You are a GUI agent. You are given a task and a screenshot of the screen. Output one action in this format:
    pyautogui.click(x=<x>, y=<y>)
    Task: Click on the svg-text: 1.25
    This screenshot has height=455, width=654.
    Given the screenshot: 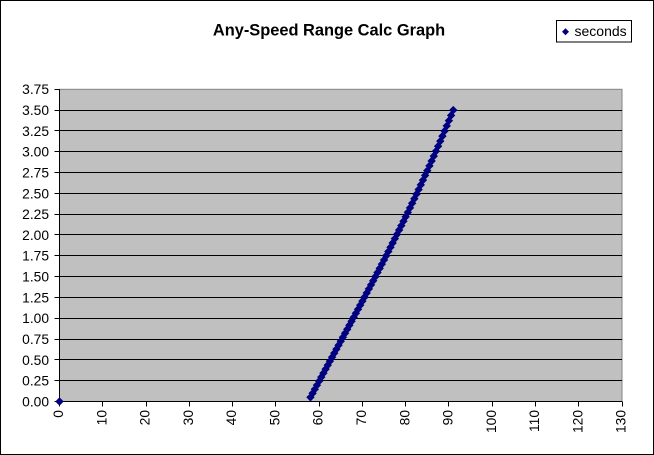 What is the action you would take?
    pyautogui.click(x=35, y=297)
    